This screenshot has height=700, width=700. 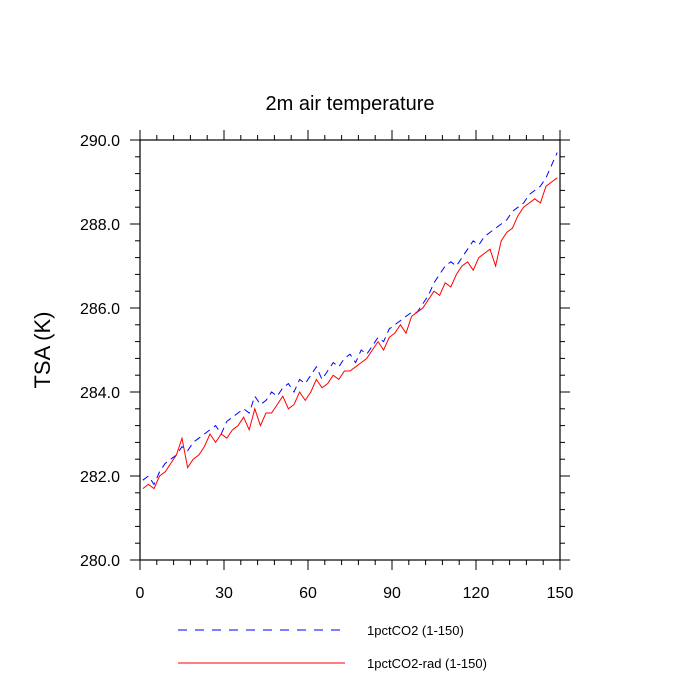 I want to click on x-tick-label: 60, so click(x=308, y=593).